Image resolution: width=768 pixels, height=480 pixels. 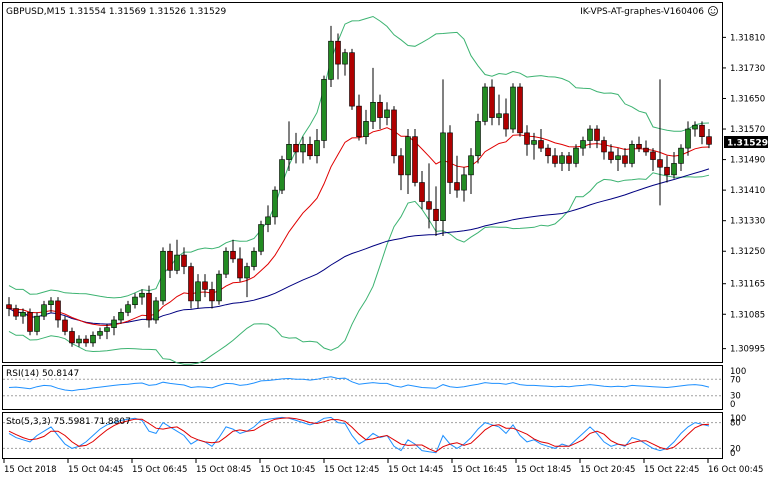 What do you see at coordinates (362, 387) in the screenshot?
I see `rsi-panel` at bounding box center [362, 387].